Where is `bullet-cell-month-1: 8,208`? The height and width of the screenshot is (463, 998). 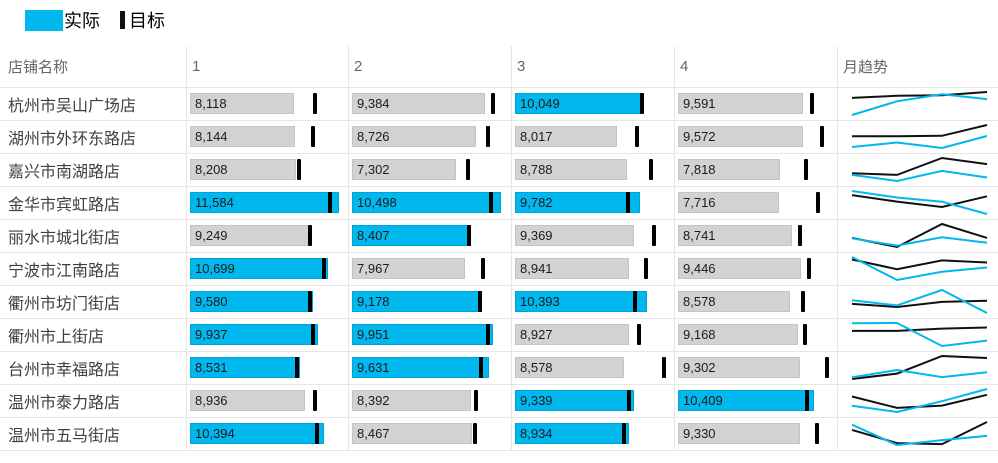 bullet-cell-month-1: 8,208 is located at coordinates (267, 170).